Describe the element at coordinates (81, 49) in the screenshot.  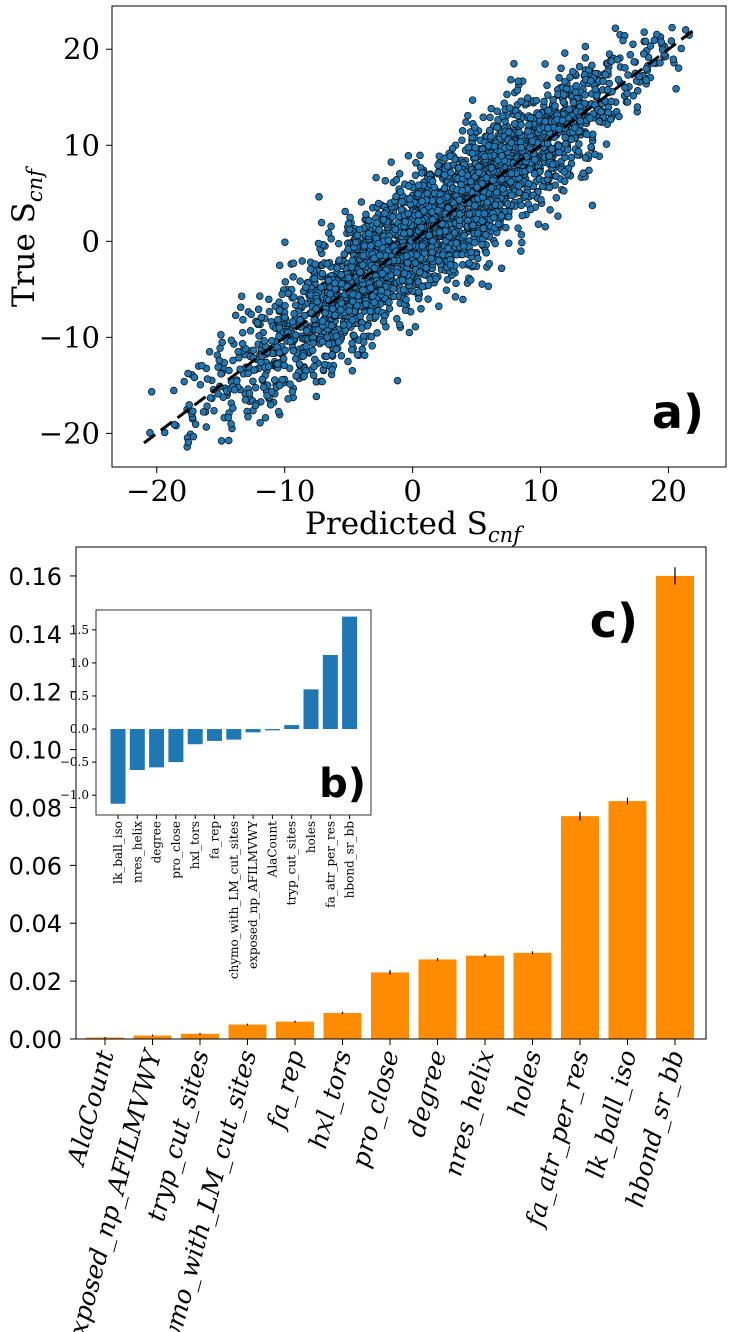
I see `y-tick-label: 20` at that location.